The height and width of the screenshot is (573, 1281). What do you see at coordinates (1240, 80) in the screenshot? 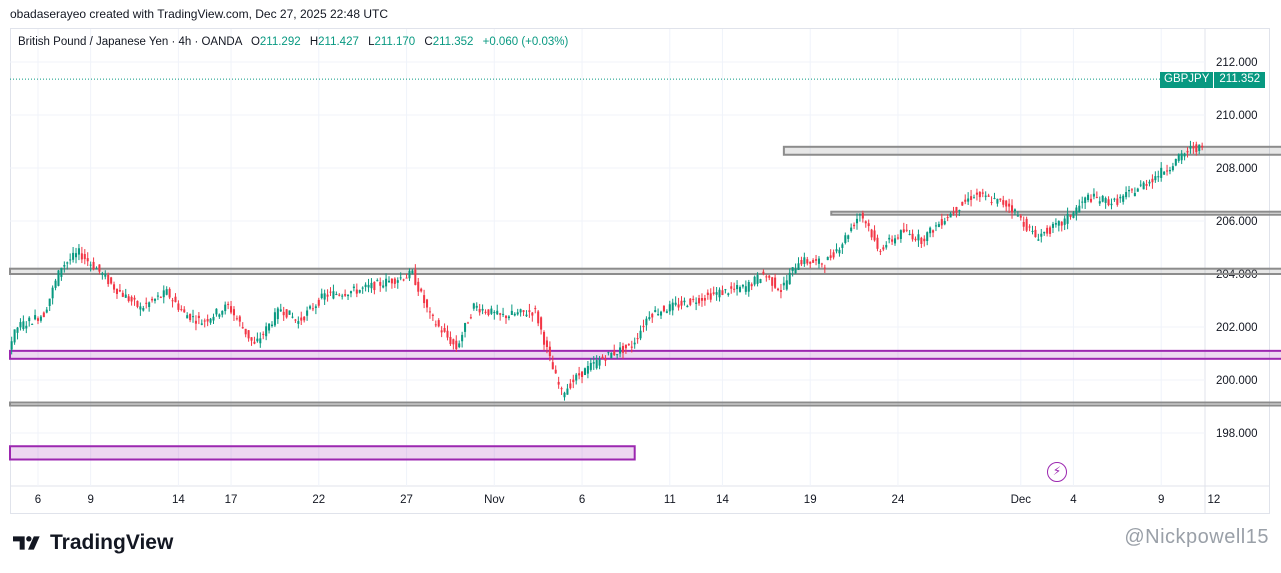
I see `price-badge-value: 211.352` at bounding box center [1240, 80].